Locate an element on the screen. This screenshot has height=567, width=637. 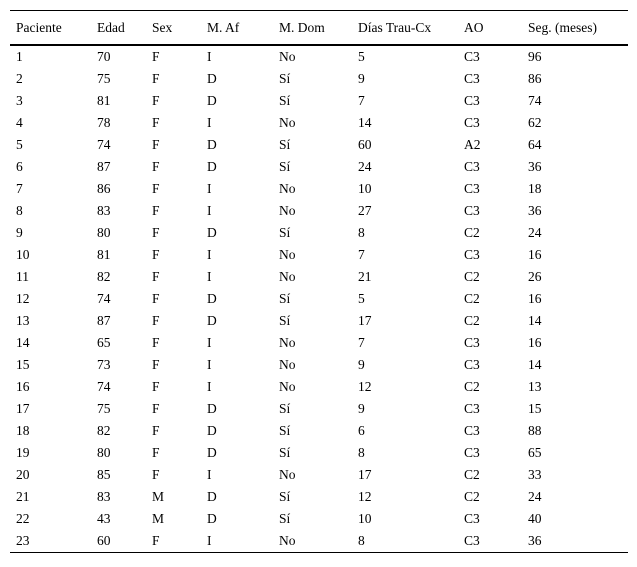
table-cell: 87 is located at coordinates (104, 166).